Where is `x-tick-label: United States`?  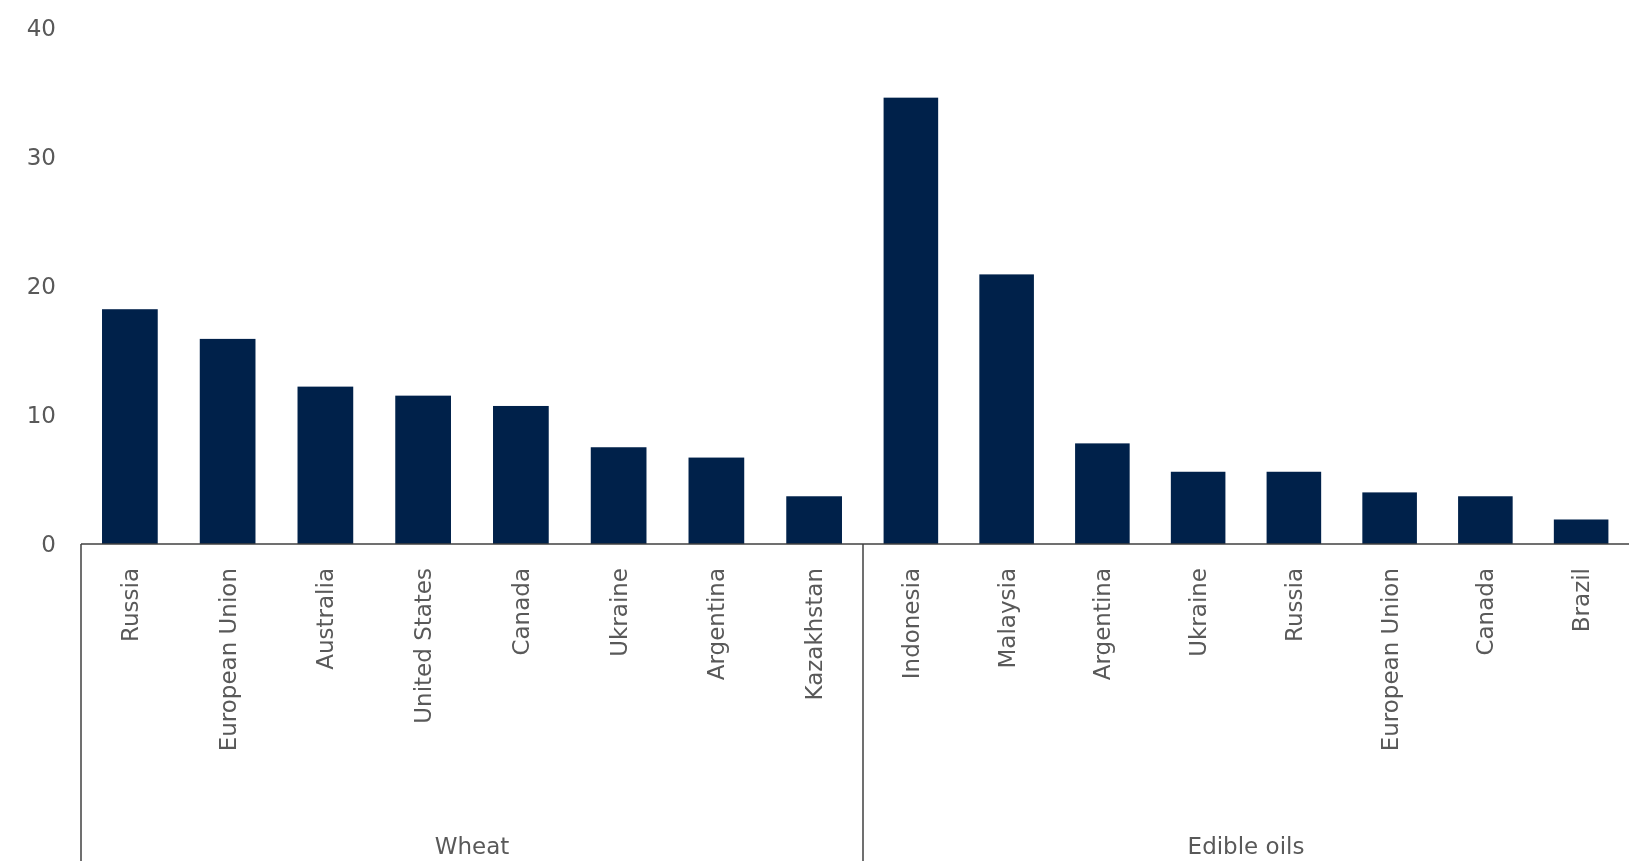
x-tick-label: United States is located at coordinates (423, 646).